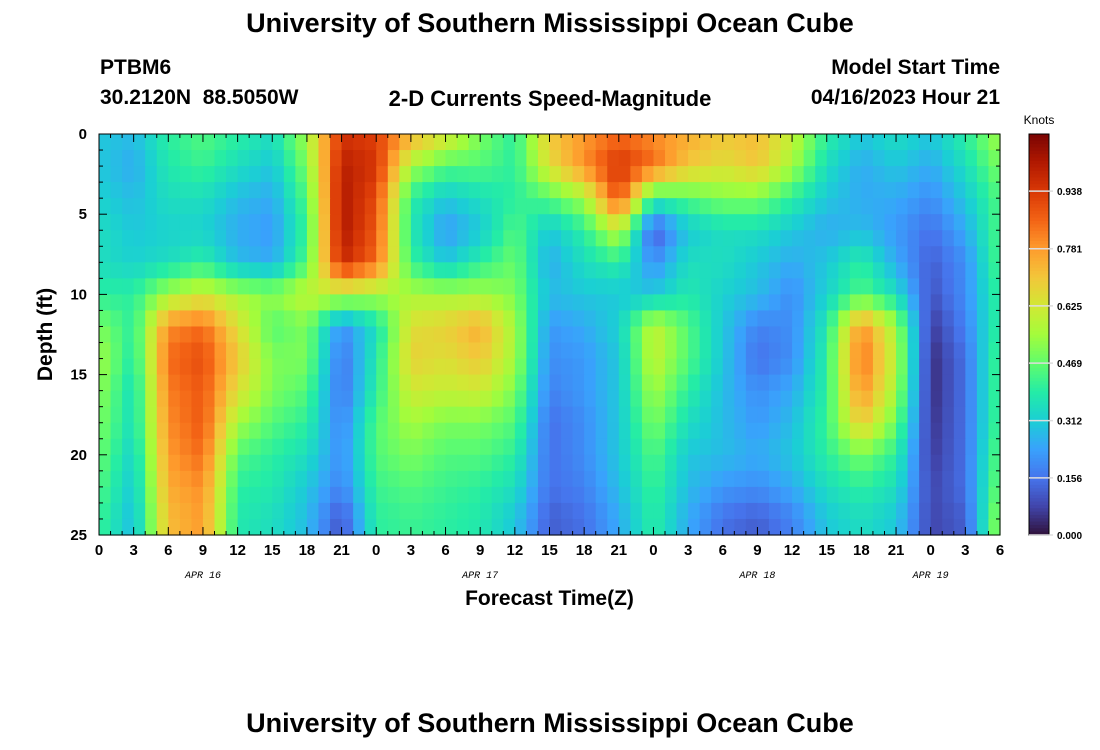  I want to click on x-tick-label: 12, so click(237, 550).